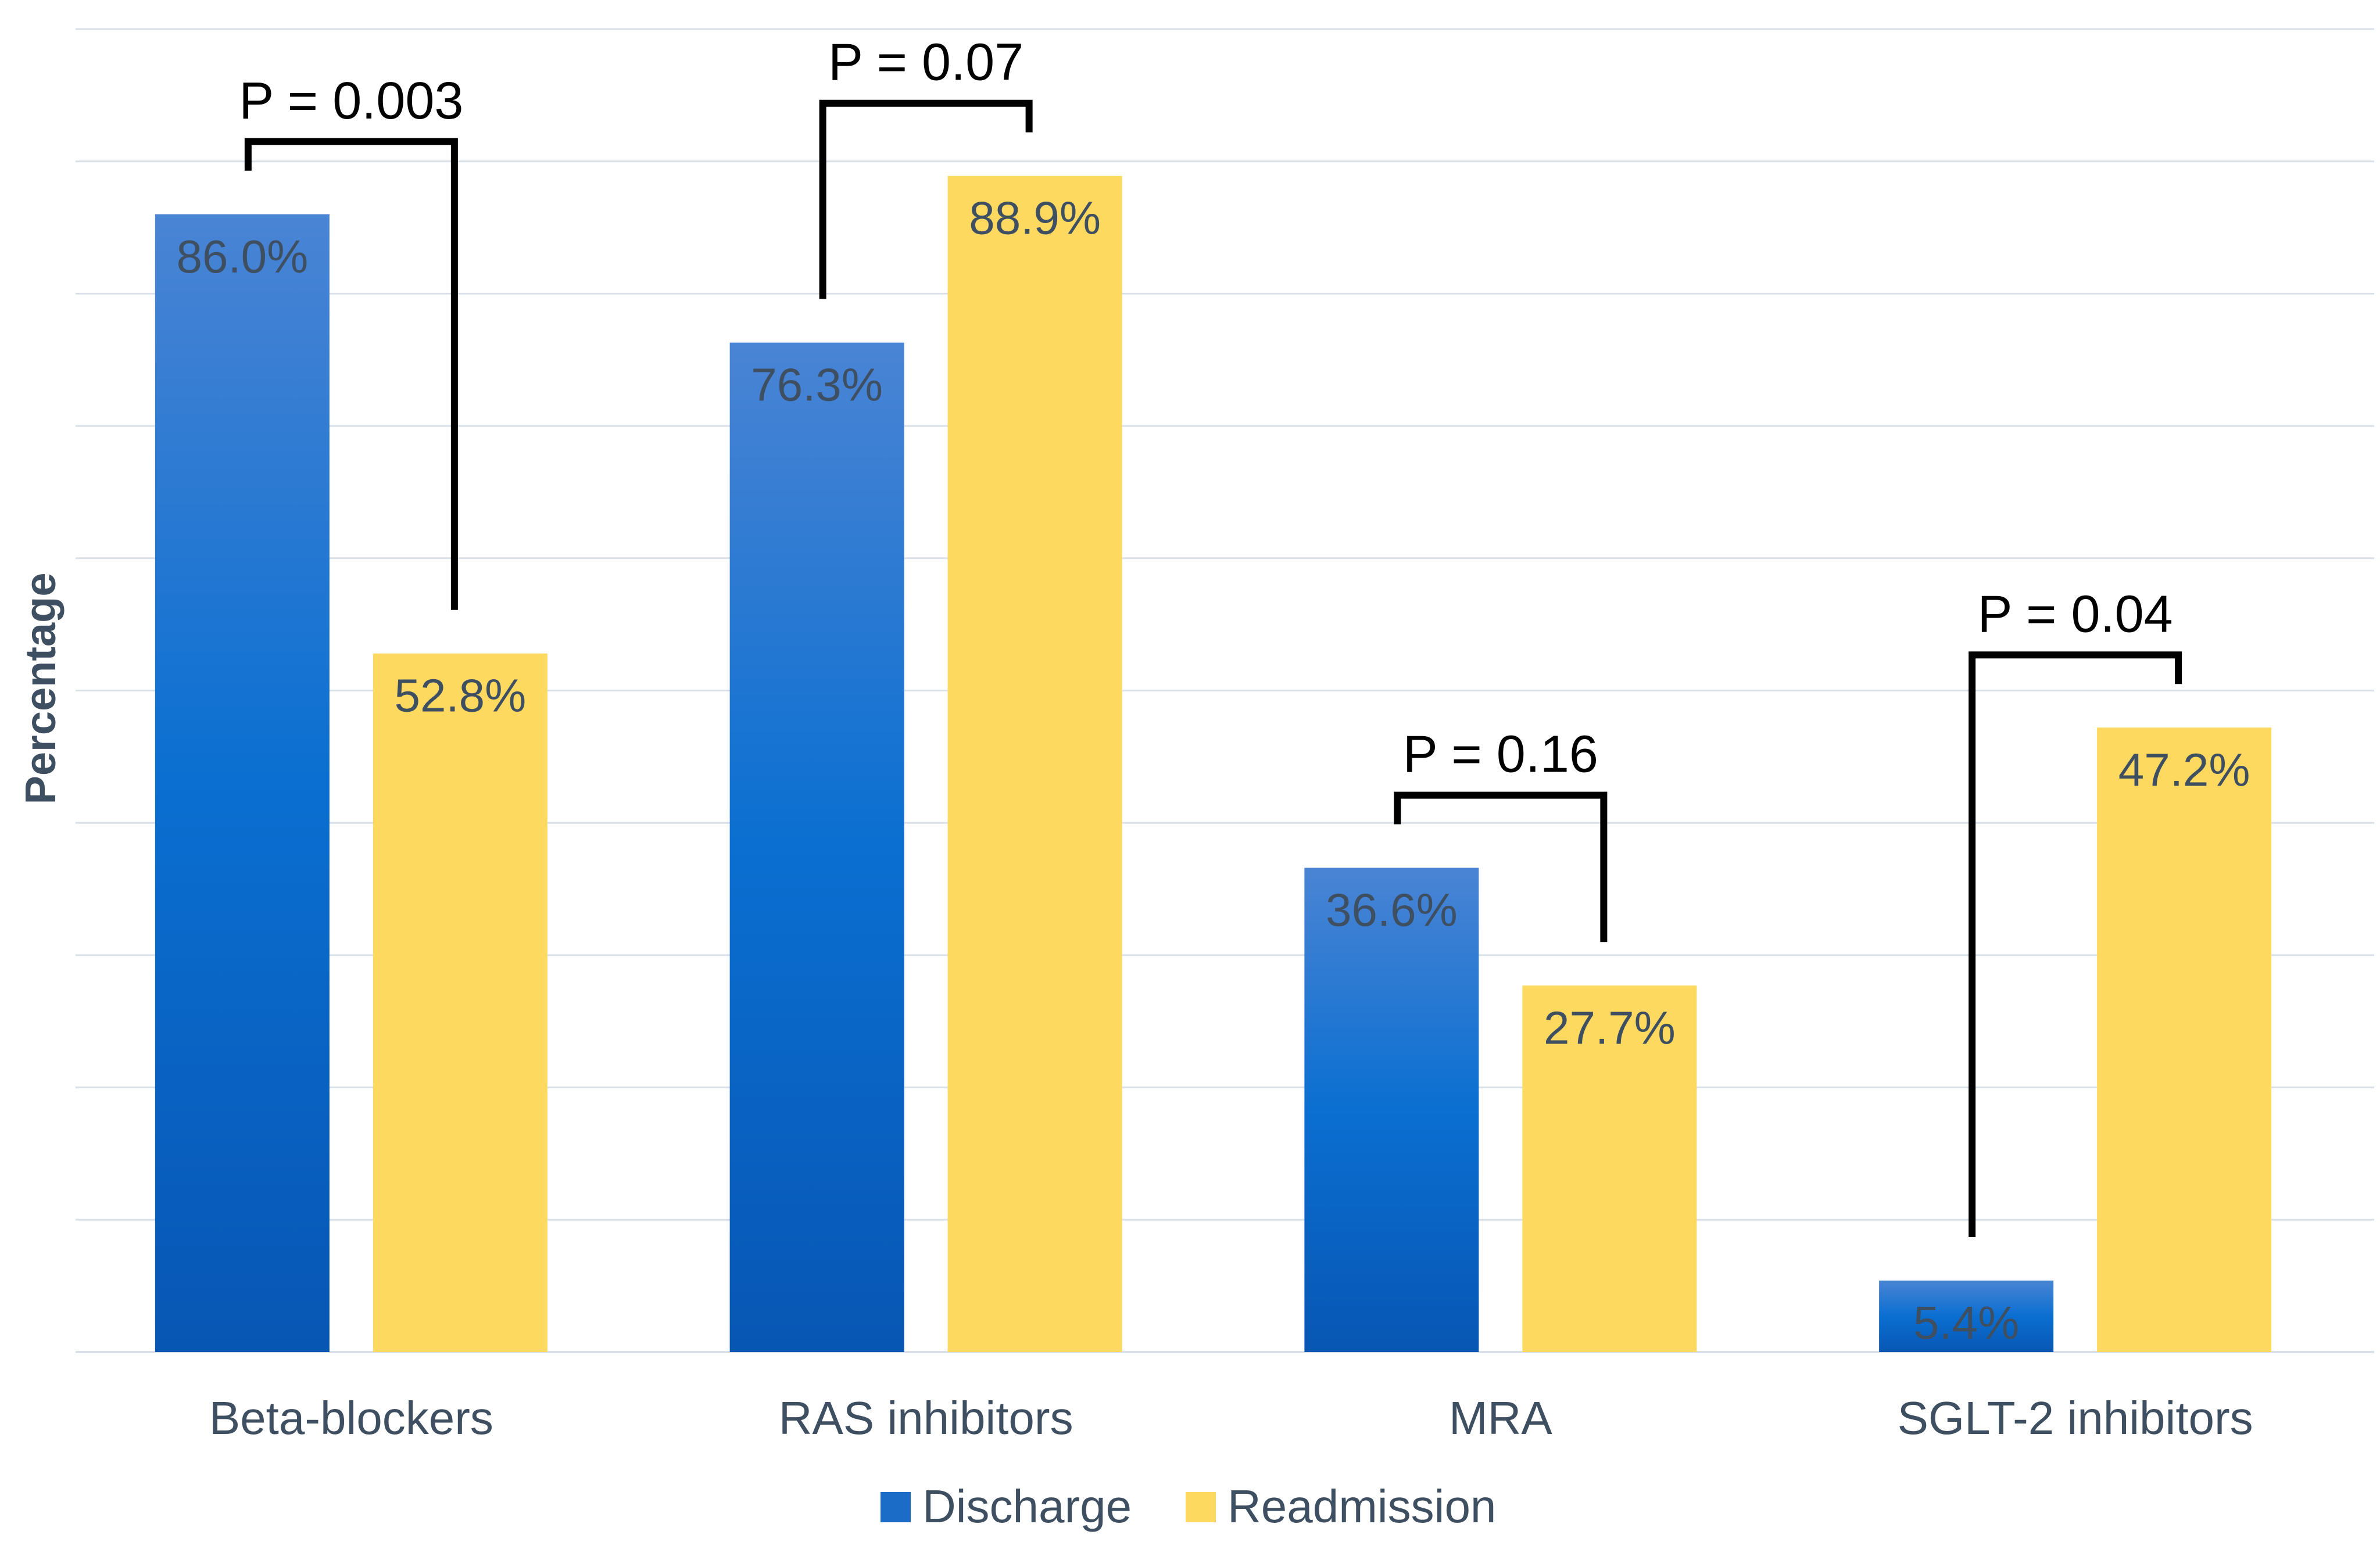 The width and height of the screenshot is (2380, 1549). I want to click on p-value-label: P = 0.16, so click(1501, 755).